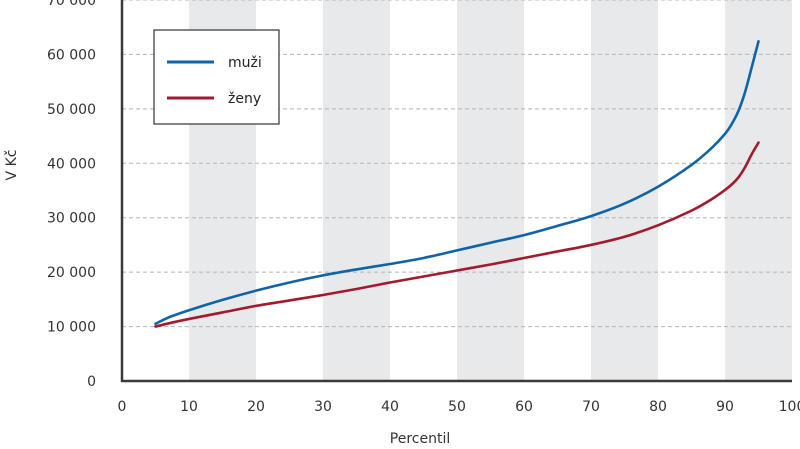  What do you see at coordinates (71, 55) in the screenshot?
I see `y-tick-label: 60 000` at bounding box center [71, 55].